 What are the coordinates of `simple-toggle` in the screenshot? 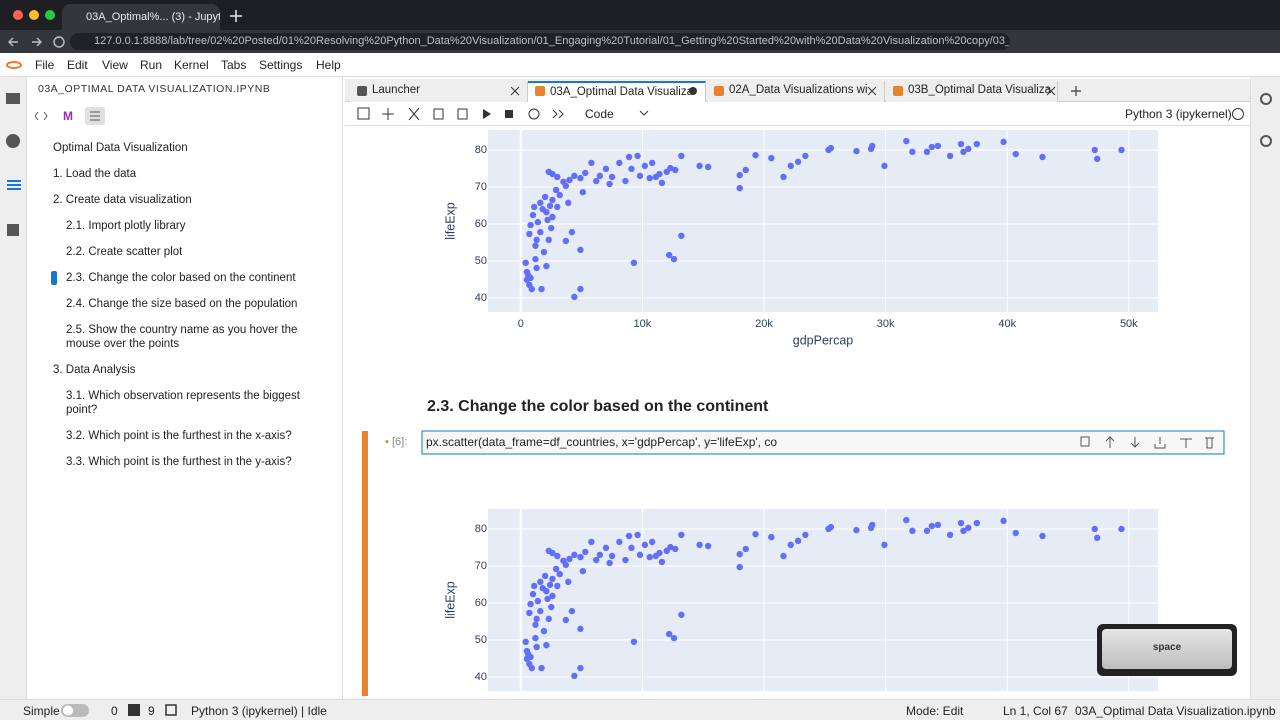 It's located at (76, 711).